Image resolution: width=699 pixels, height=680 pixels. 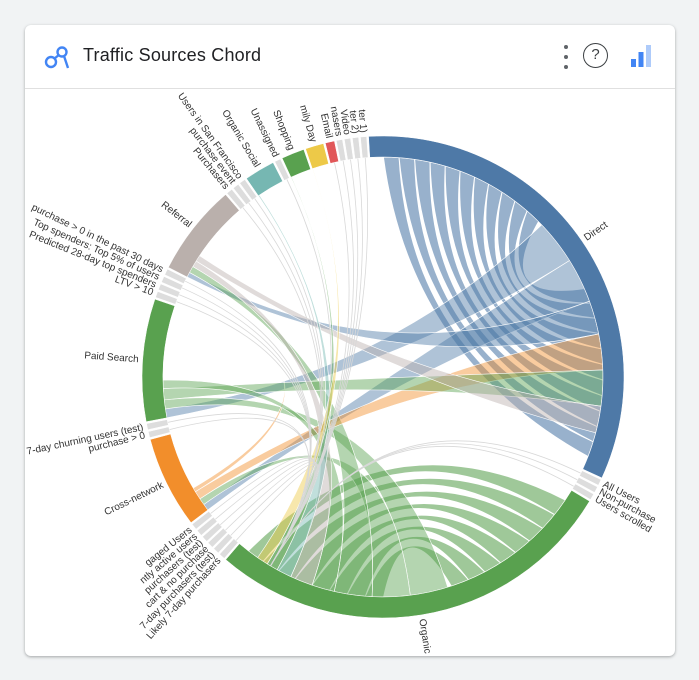 I want to click on group-label: ter 2), so click(x=354, y=122).